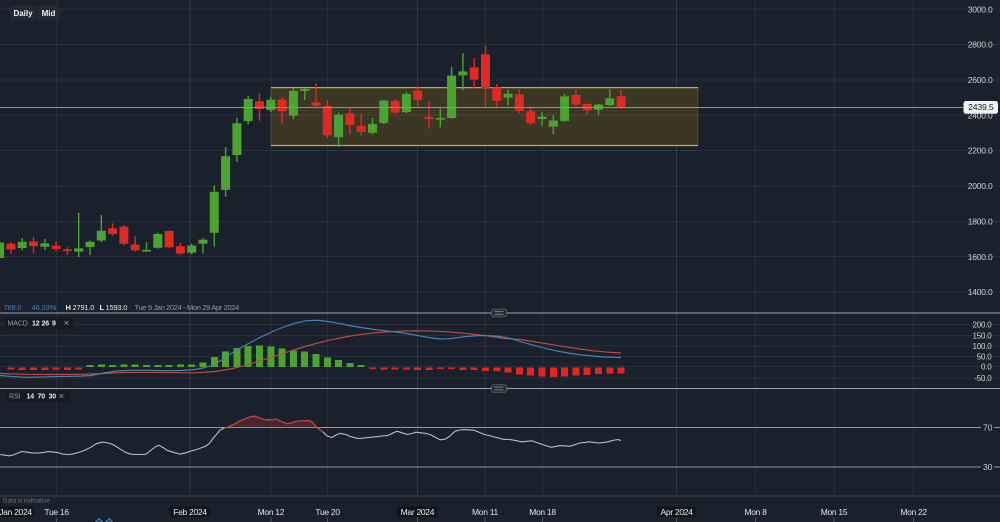  What do you see at coordinates (982, 336) in the screenshot?
I see `svg-text: 150.0` at bounding box center [982, 336].